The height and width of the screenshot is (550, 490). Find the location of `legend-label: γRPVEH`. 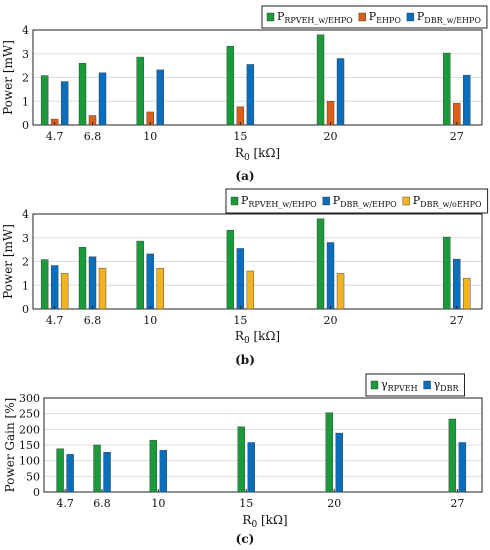

legend-label: γRPVEH is located at coordinates (399, 385).